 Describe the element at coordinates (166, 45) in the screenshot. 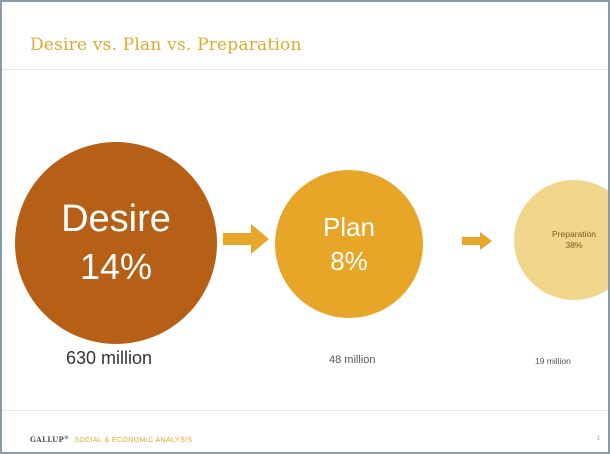

I see `slide-title: Desire vs. Plan vs. Preparation` at that location.